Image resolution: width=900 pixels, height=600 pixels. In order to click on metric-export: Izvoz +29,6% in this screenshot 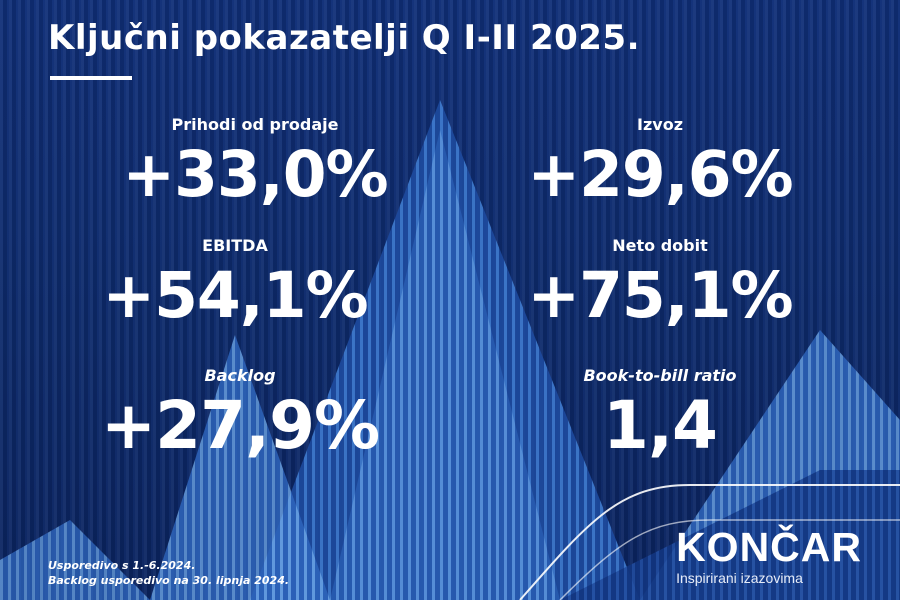, I will do `click(660, 163)`.